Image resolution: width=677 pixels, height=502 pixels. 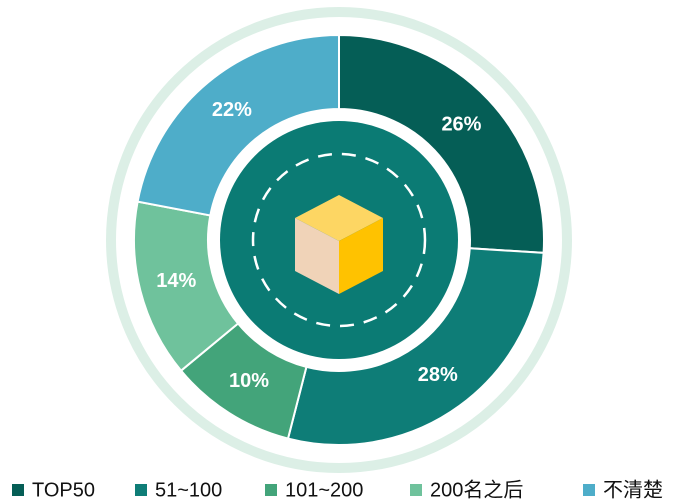 What do you see at coordinates (249, 381) in the screenshot?
I see `value-label: 10%` at bounding box center [249, 381].